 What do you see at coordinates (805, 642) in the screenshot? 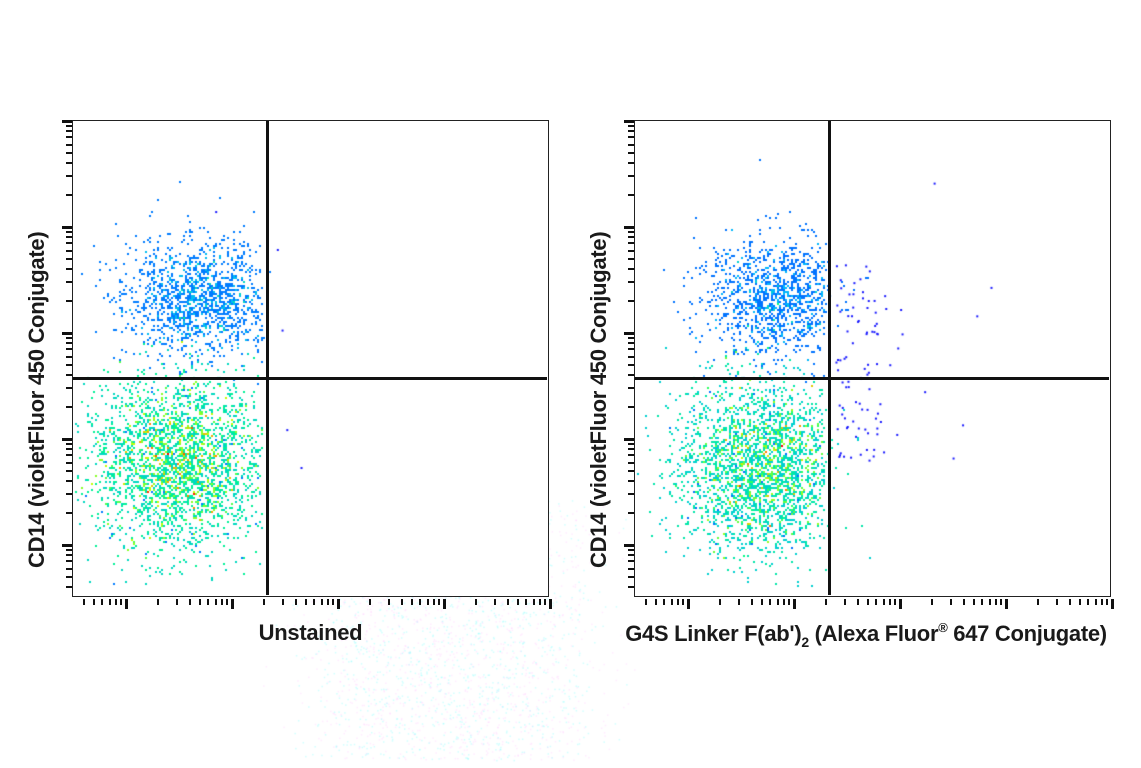
I see `x-axis-label-subscript: 2` at bounding box center [805, 642].